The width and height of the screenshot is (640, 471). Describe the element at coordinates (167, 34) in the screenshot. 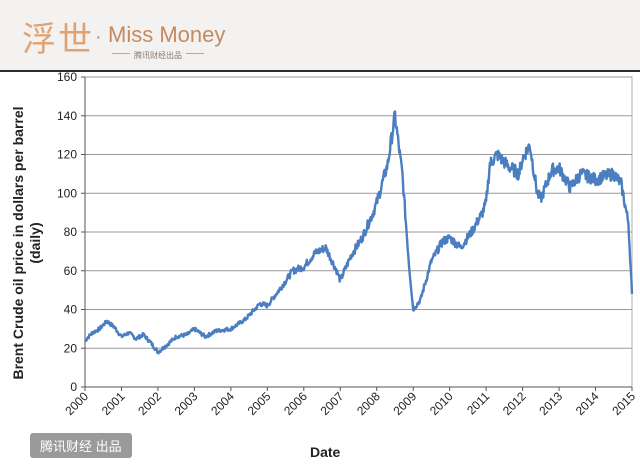

I see `brand-logo-en: Miss Money` at that location.